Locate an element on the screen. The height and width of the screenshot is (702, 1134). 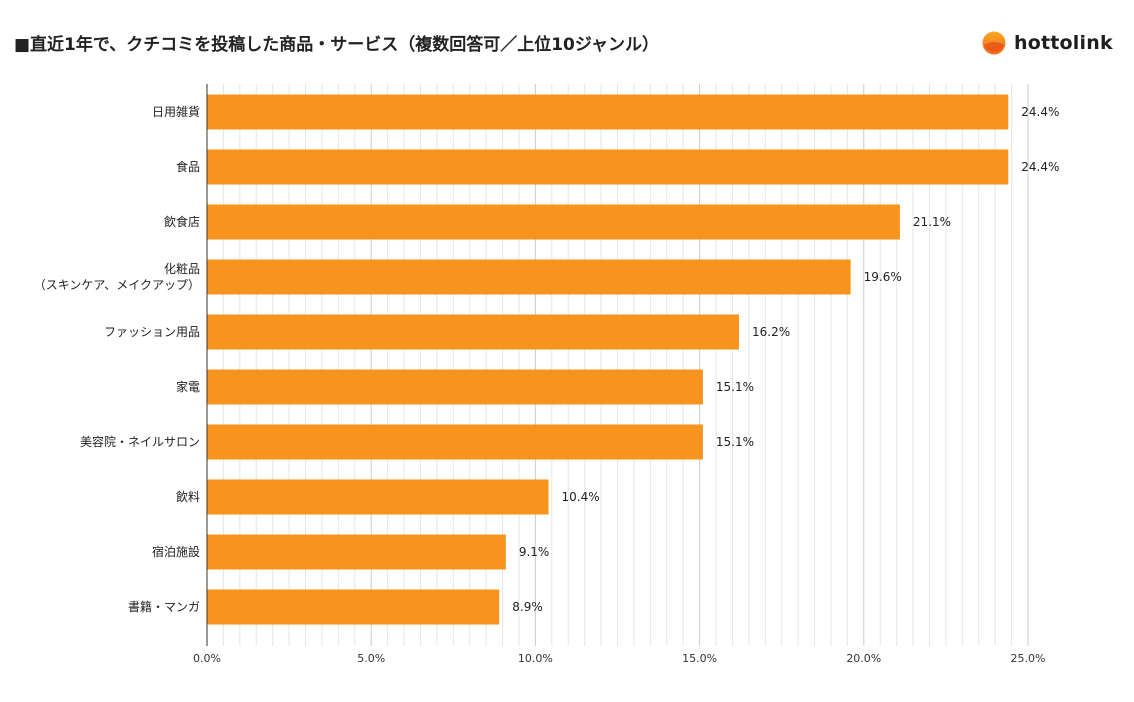
category-label: ファッション用品 is located at coordinates (152, 332).